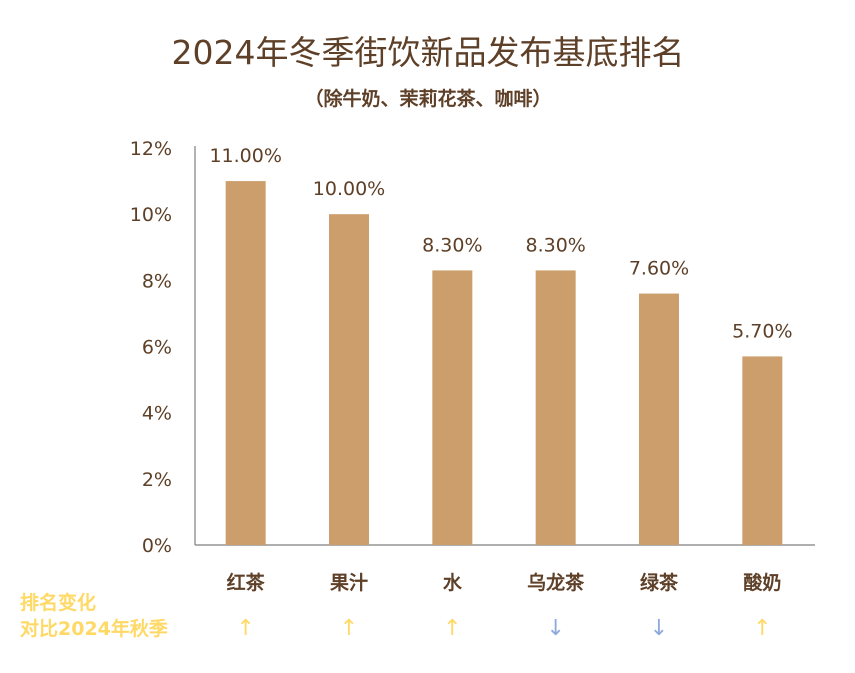 The height and width of the screenshot is (673, 855). I want to click on chart-title: 2024年冬季街饮新品发布基底排名, so click(428, 52).